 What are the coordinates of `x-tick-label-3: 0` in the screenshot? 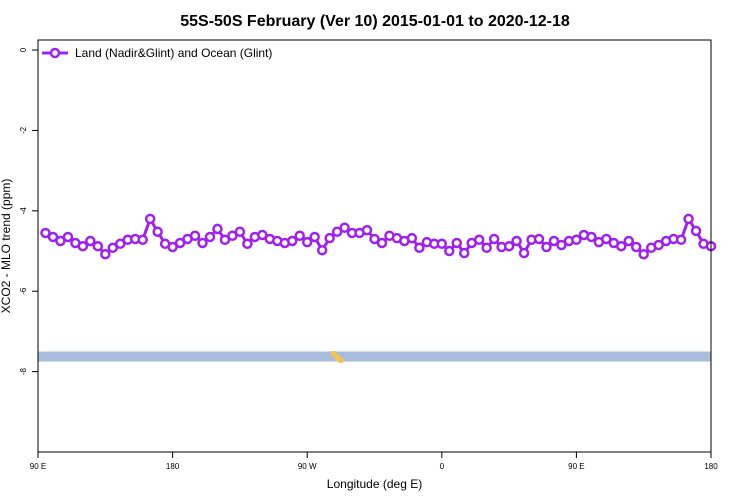 It's located at (442, 466).